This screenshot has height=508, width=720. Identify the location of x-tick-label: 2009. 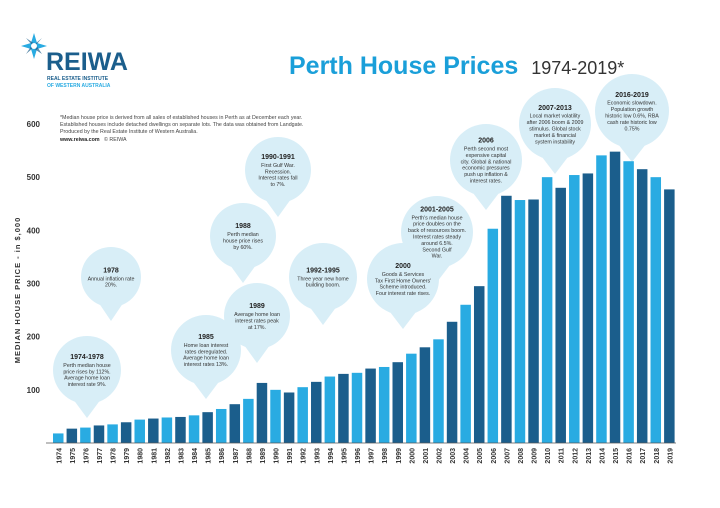
(535, 456).